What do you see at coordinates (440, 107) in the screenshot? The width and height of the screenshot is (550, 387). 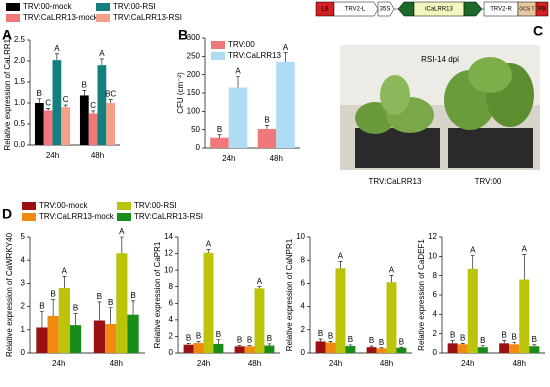 I see `plant-photo: RSI-14 dpi` at bounding box center [440, 107].